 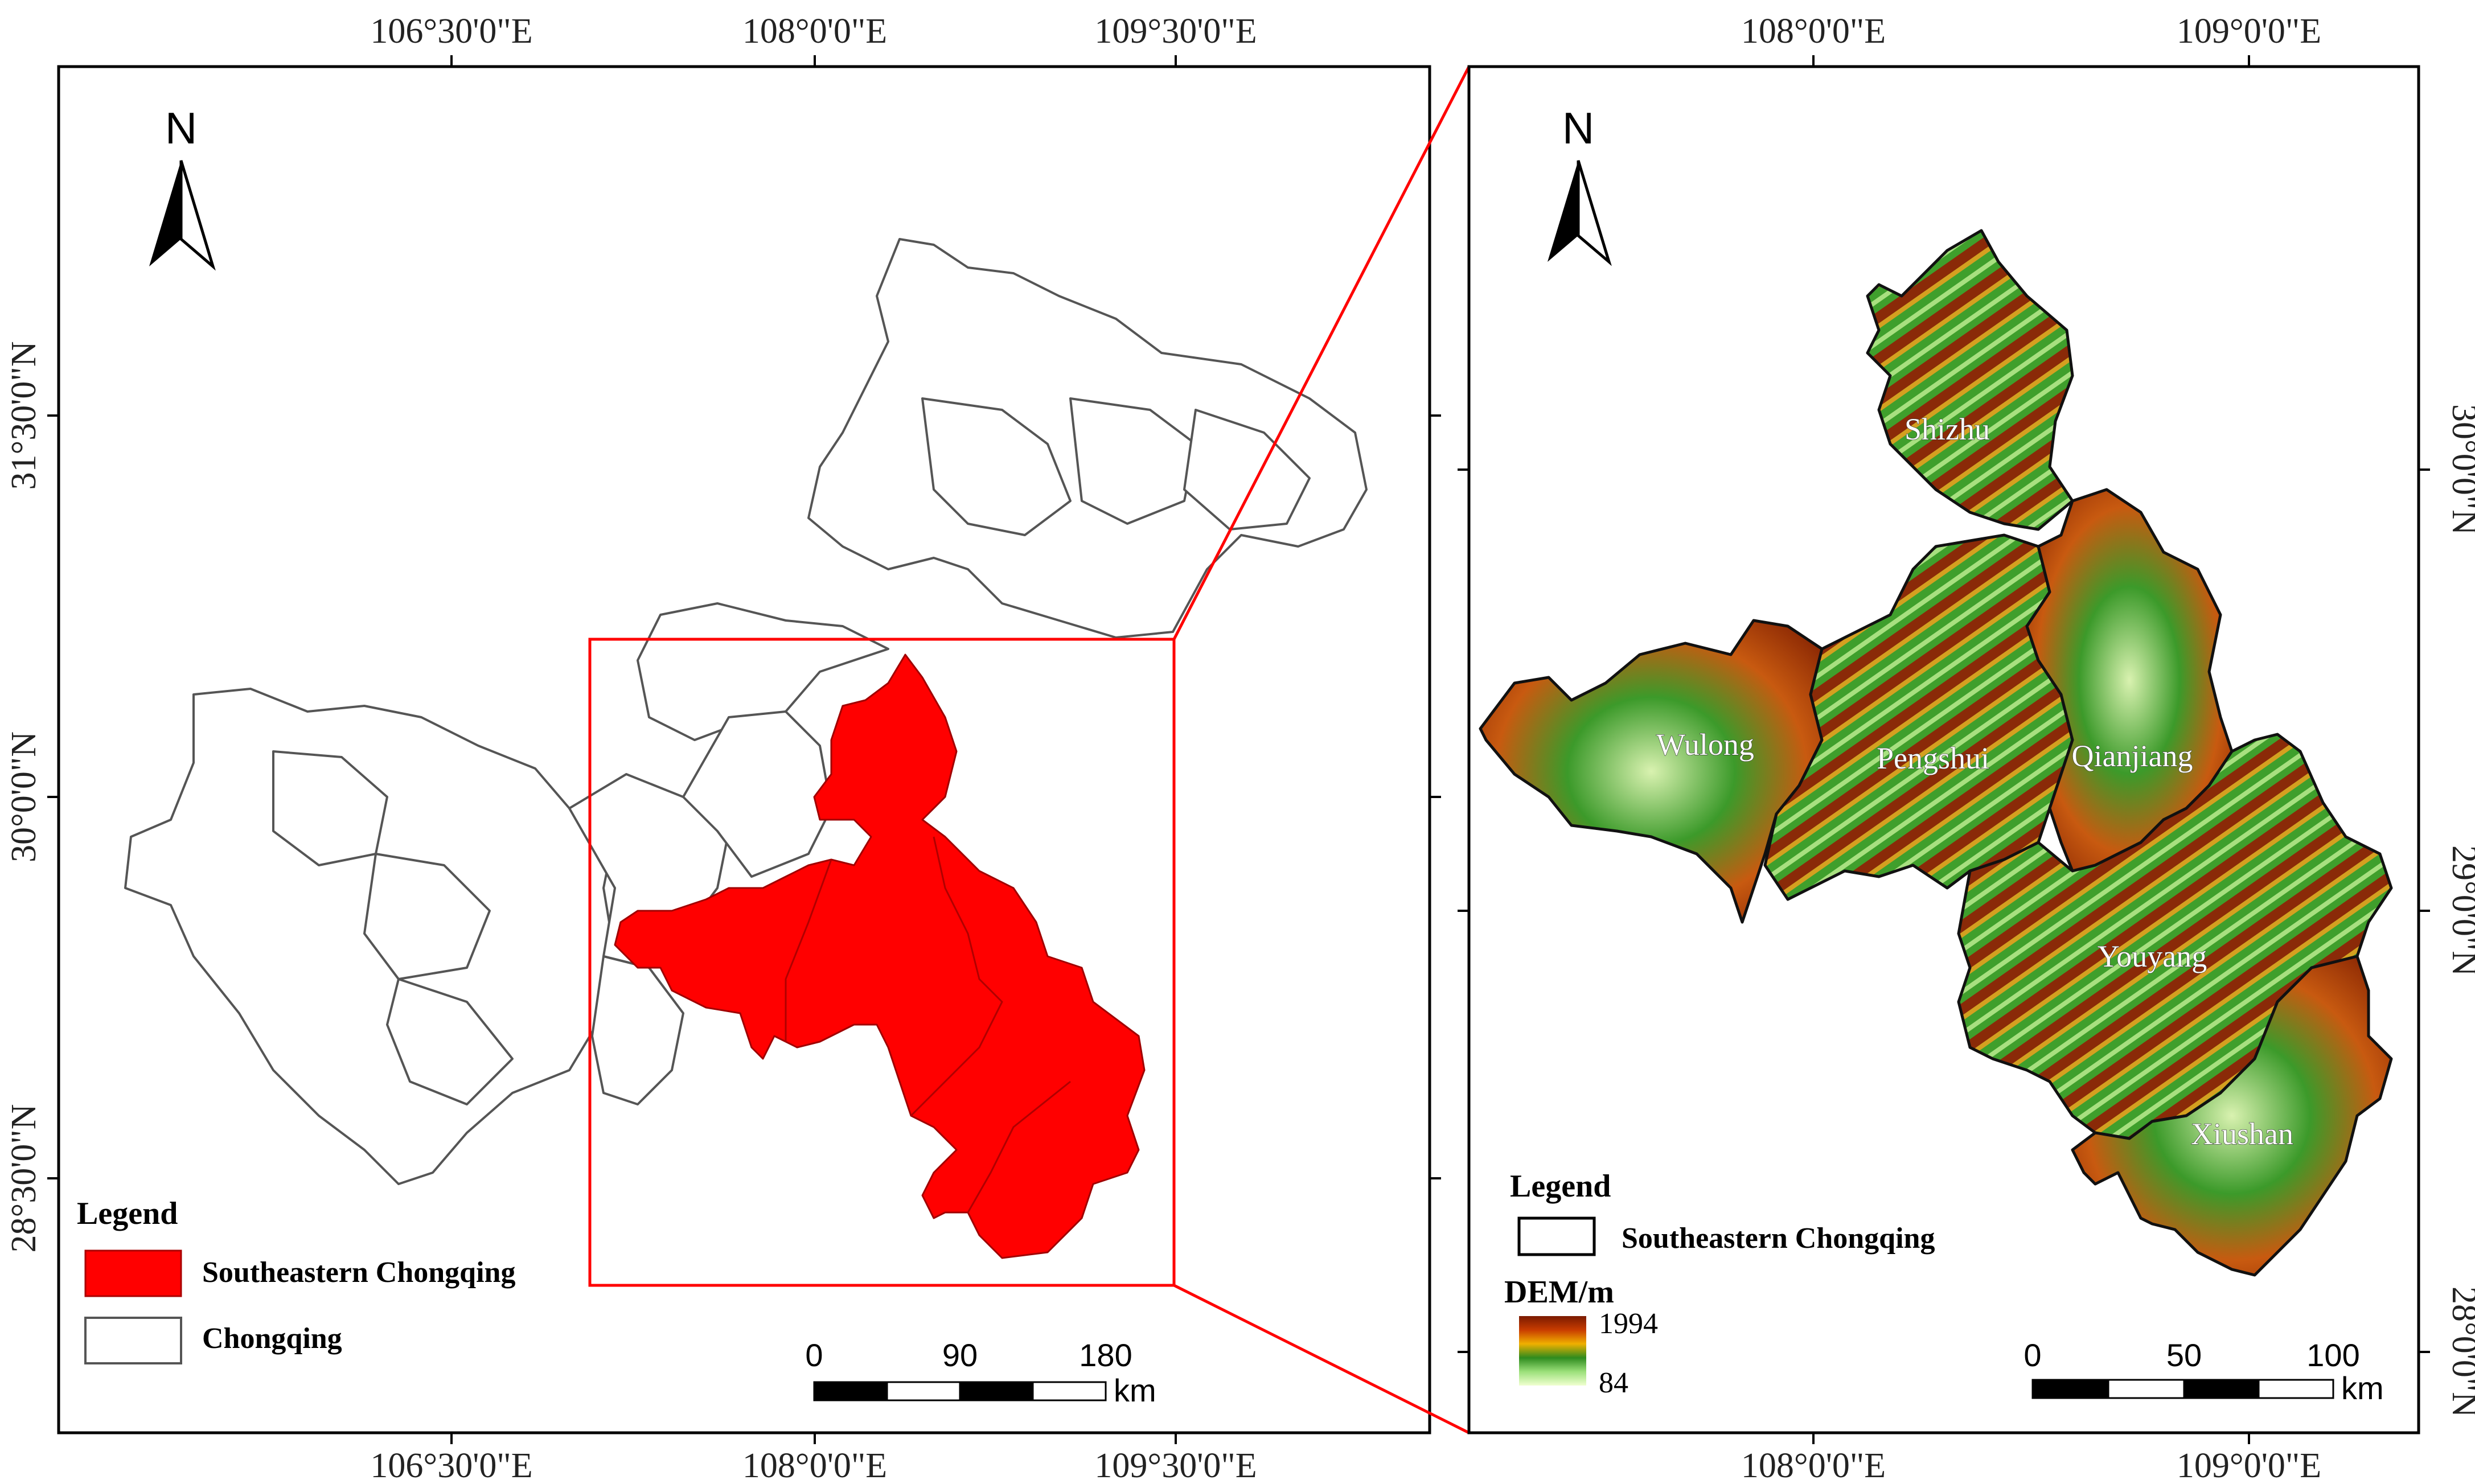 I want to click on dem-min-value: 84, so click(x=1614, y=1383).